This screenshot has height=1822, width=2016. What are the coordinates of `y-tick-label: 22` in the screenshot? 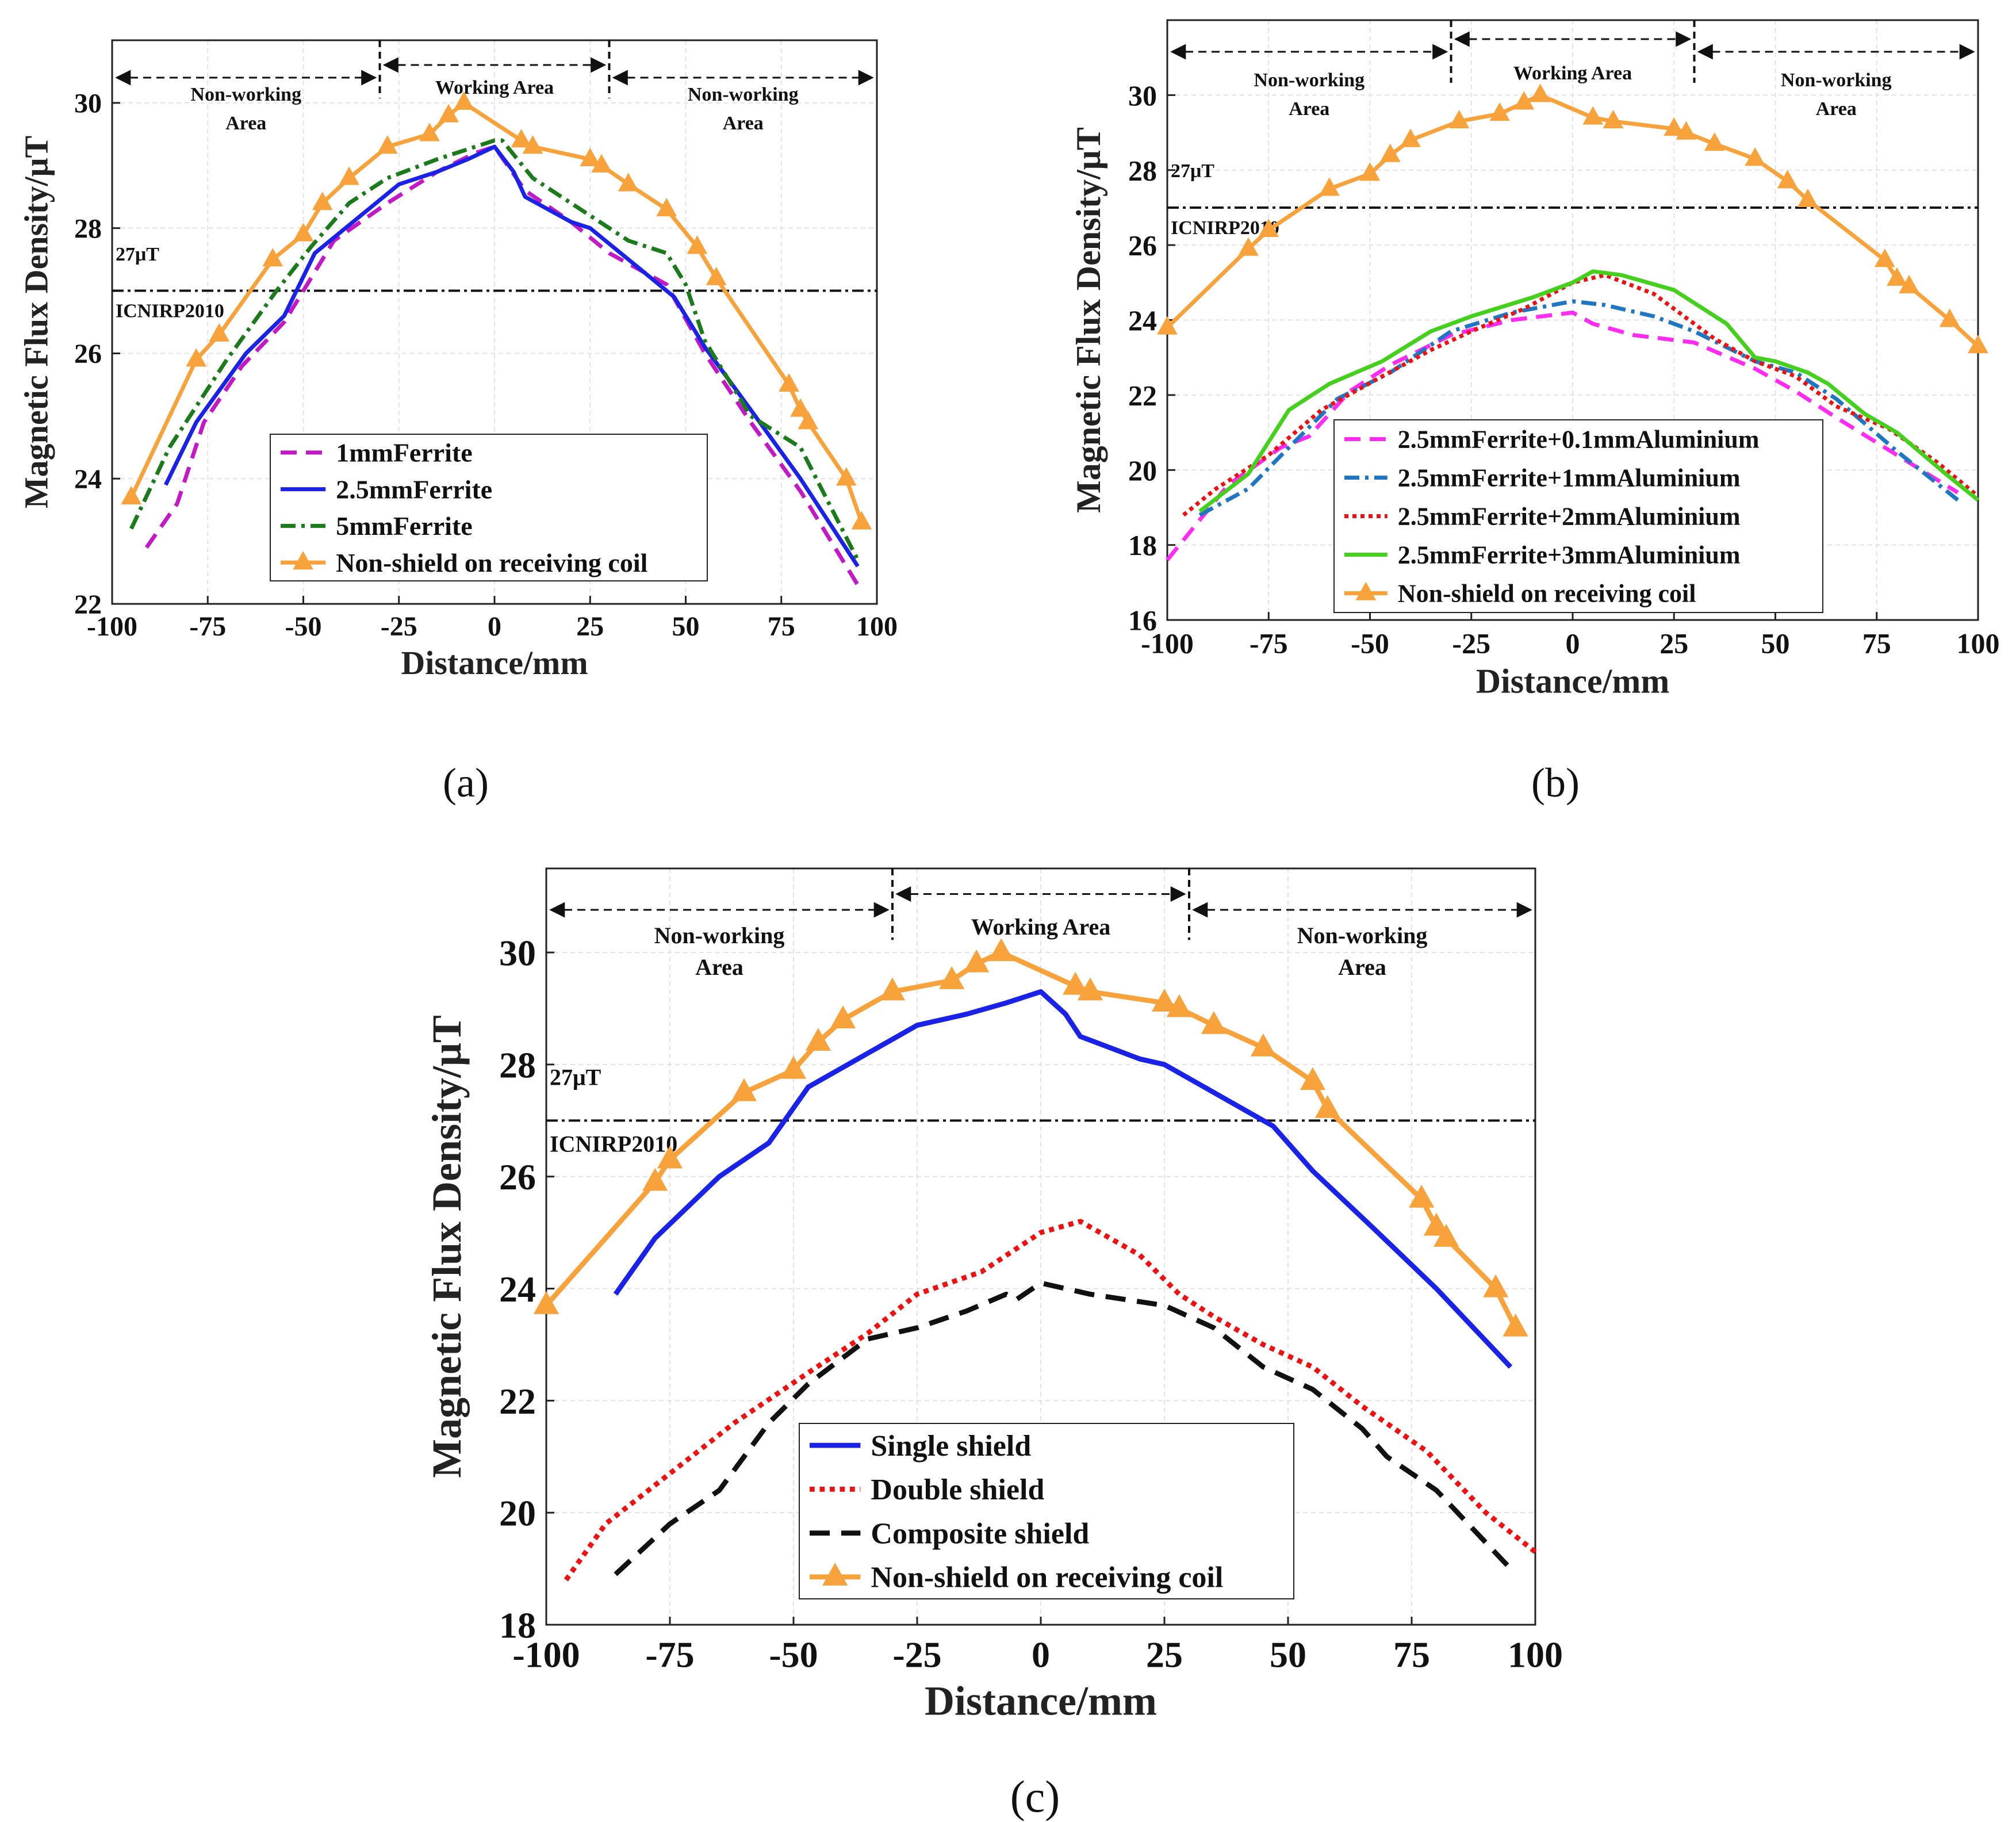 It's located at (88, 605).